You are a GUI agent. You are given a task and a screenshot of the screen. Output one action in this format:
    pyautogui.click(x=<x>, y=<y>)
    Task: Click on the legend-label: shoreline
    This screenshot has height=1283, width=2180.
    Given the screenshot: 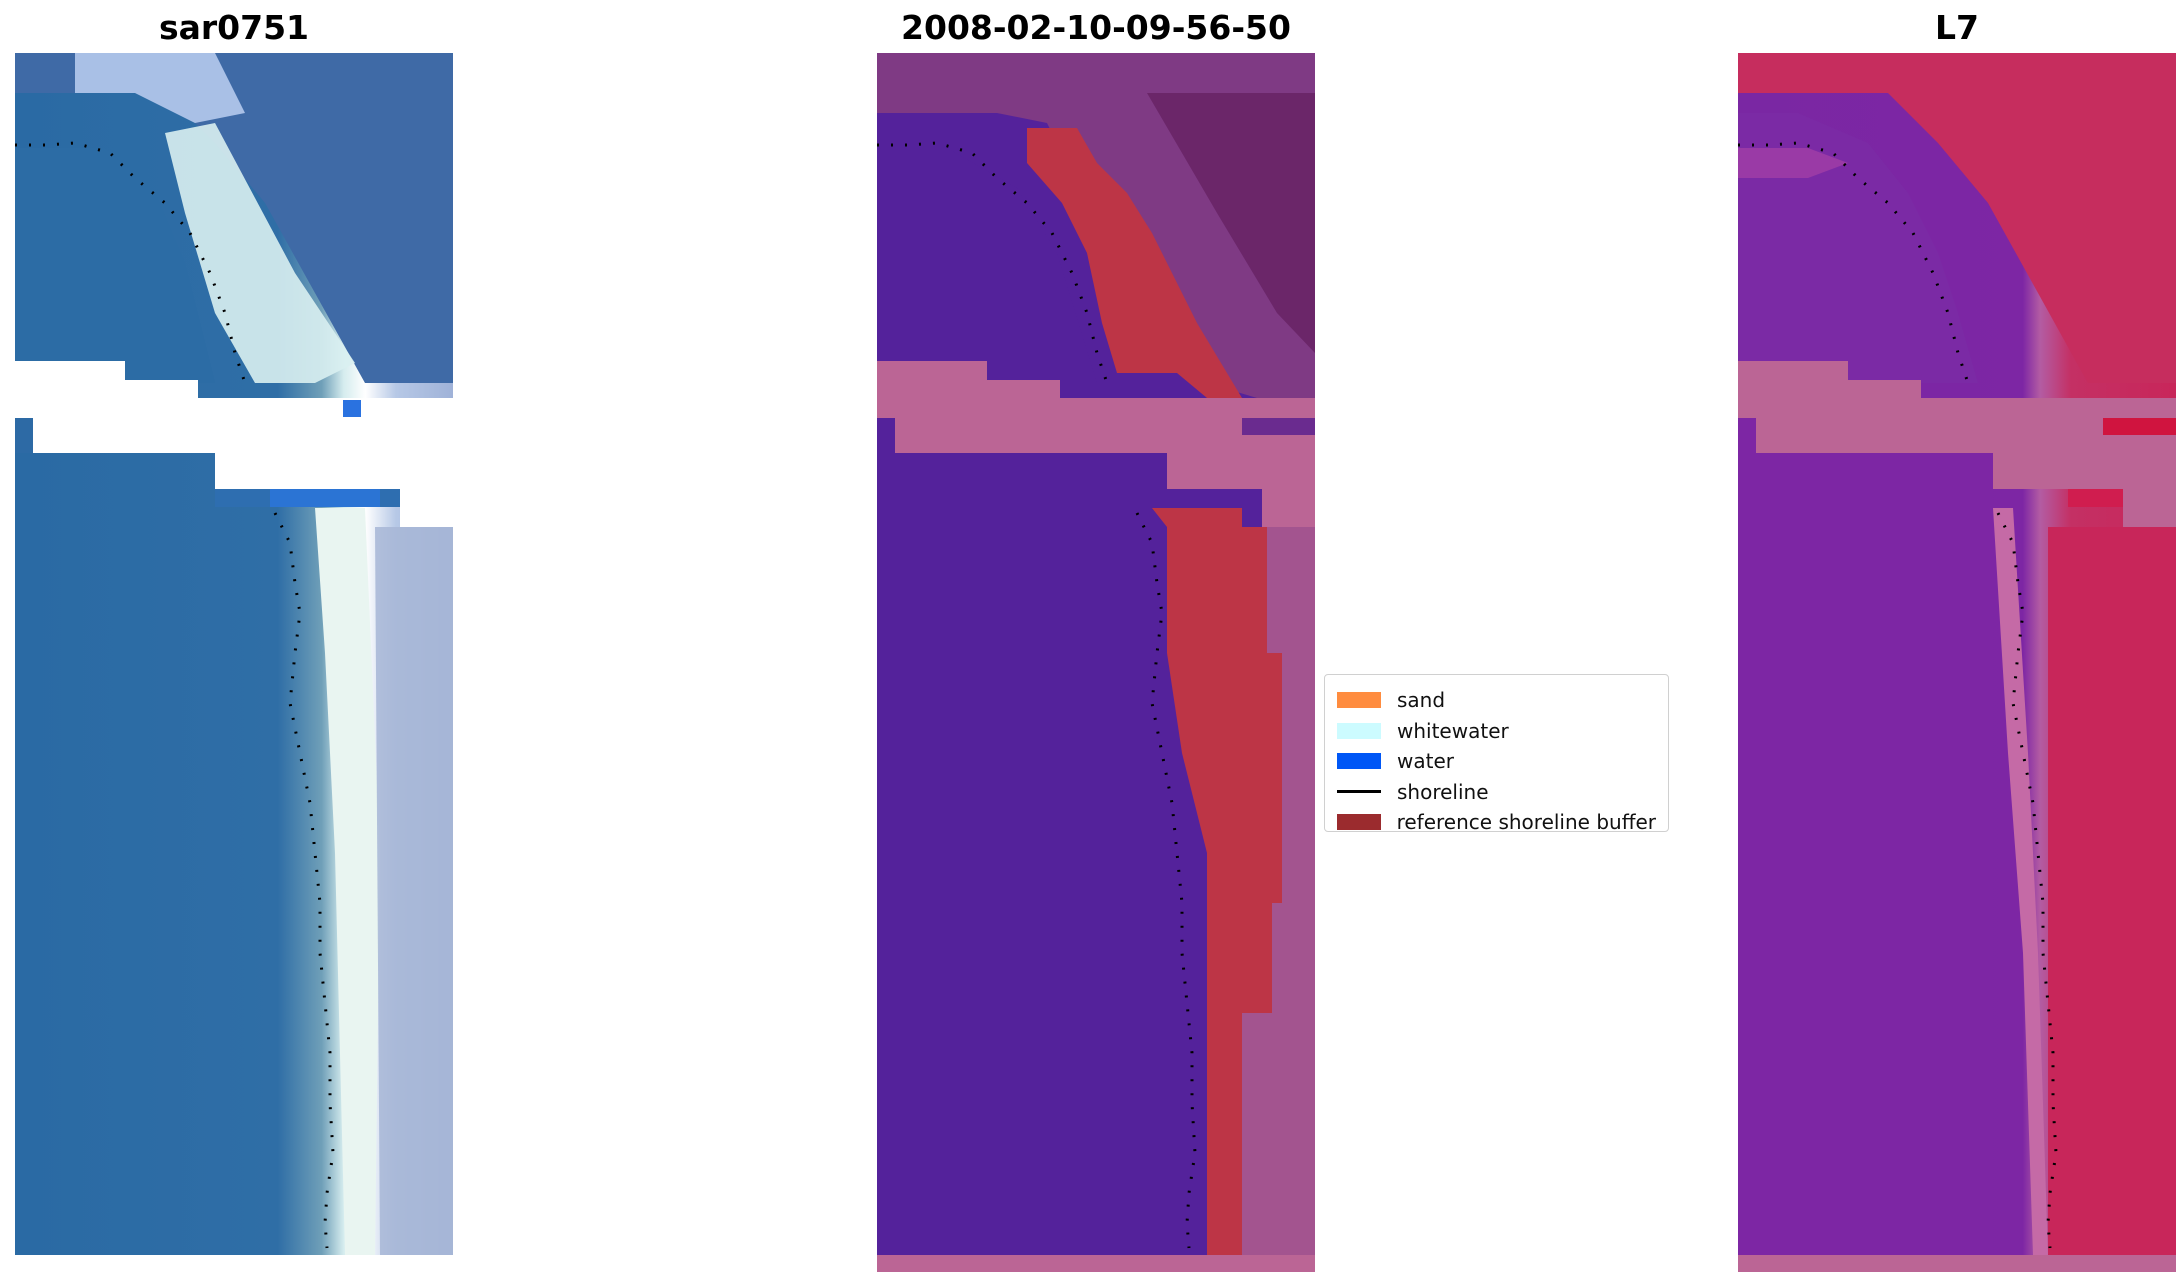 What is the action you would take?
    pyautogui.click(x=1443, y=791)
    